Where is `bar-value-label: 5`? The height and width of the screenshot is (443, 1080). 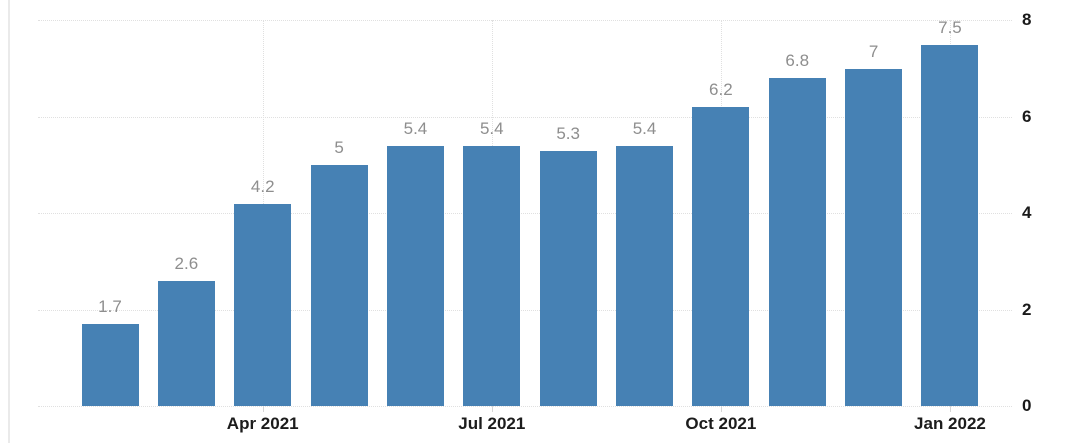
bar-value-label: 5 is located at coordinates (339, 147).